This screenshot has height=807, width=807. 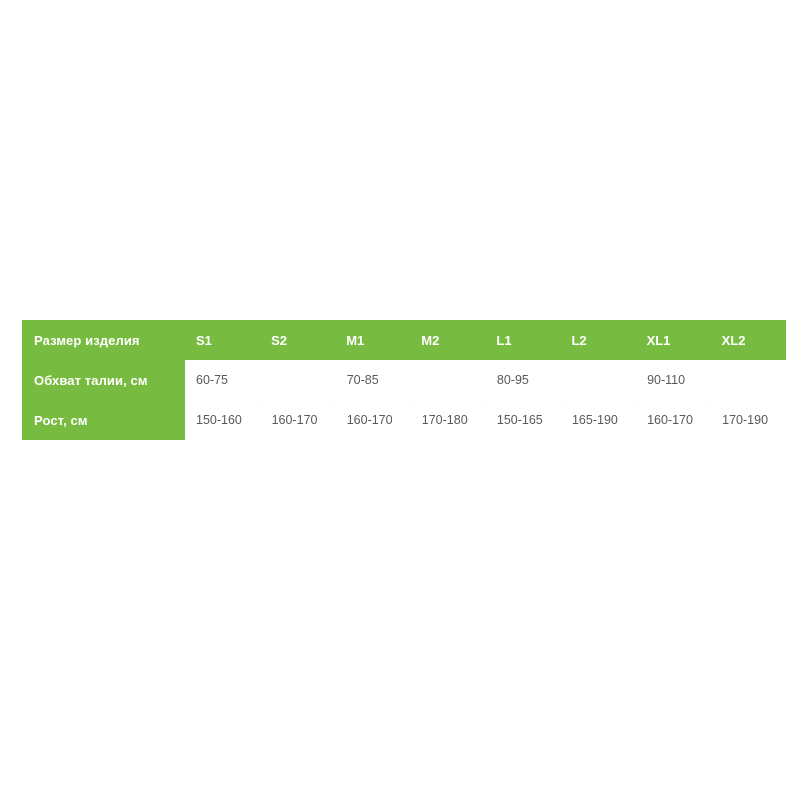 I want to click on header-size-l1: L1, so click(x=523, y=340).